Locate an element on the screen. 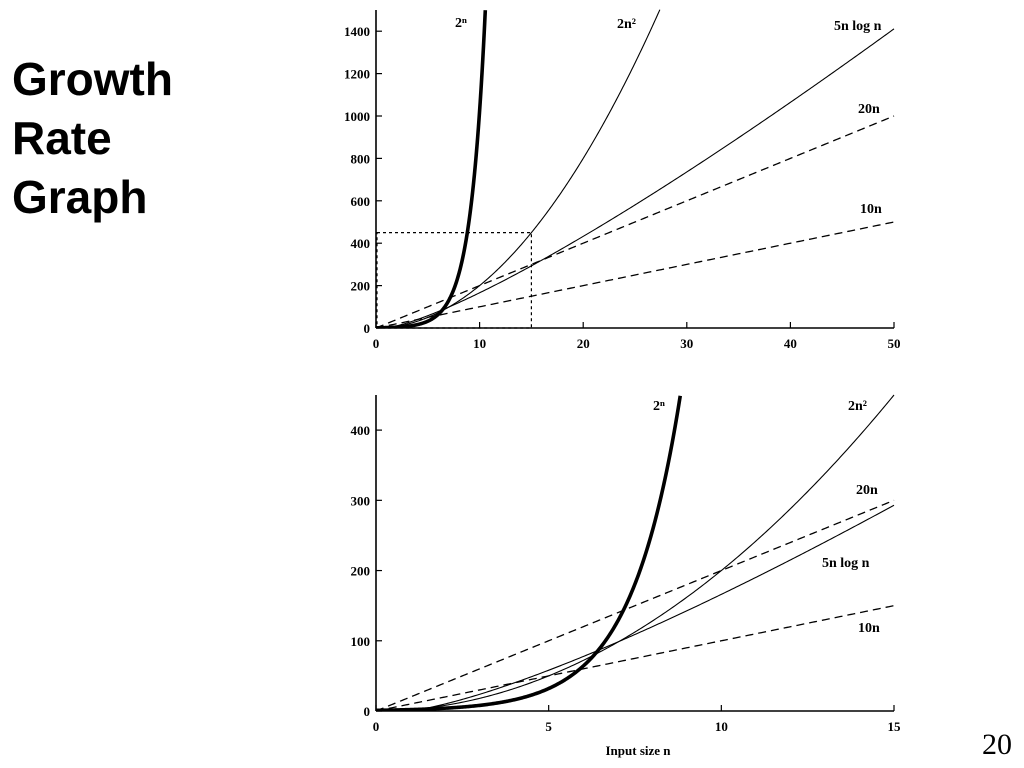 Image resolution: width=1024 pixels, height=768 pixels. x-tick-label: 40 is located at coordinates (790, 343).